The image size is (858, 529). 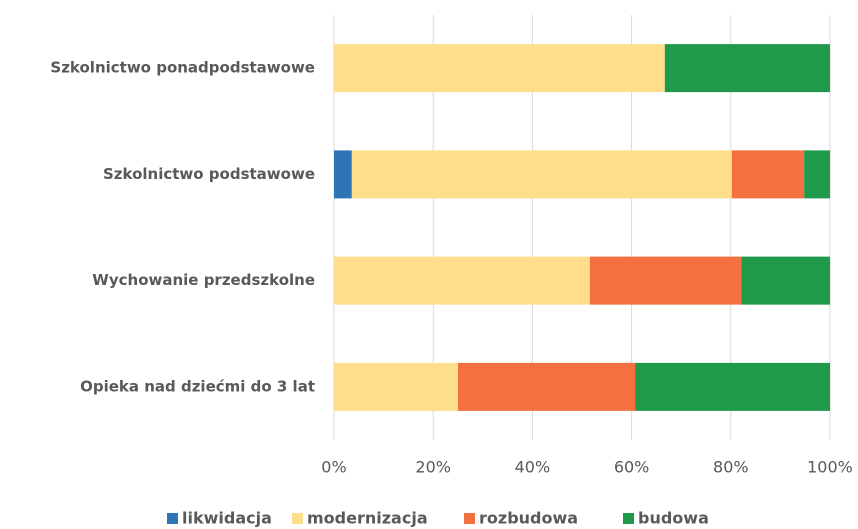 I want to click on x-tick-label: 0%, so click(x=333, y=467).